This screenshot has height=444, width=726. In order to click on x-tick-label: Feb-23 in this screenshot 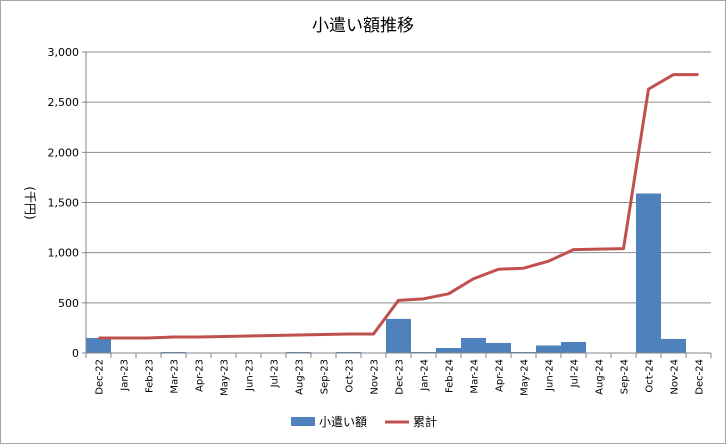, I will do `click(150, 376)`.